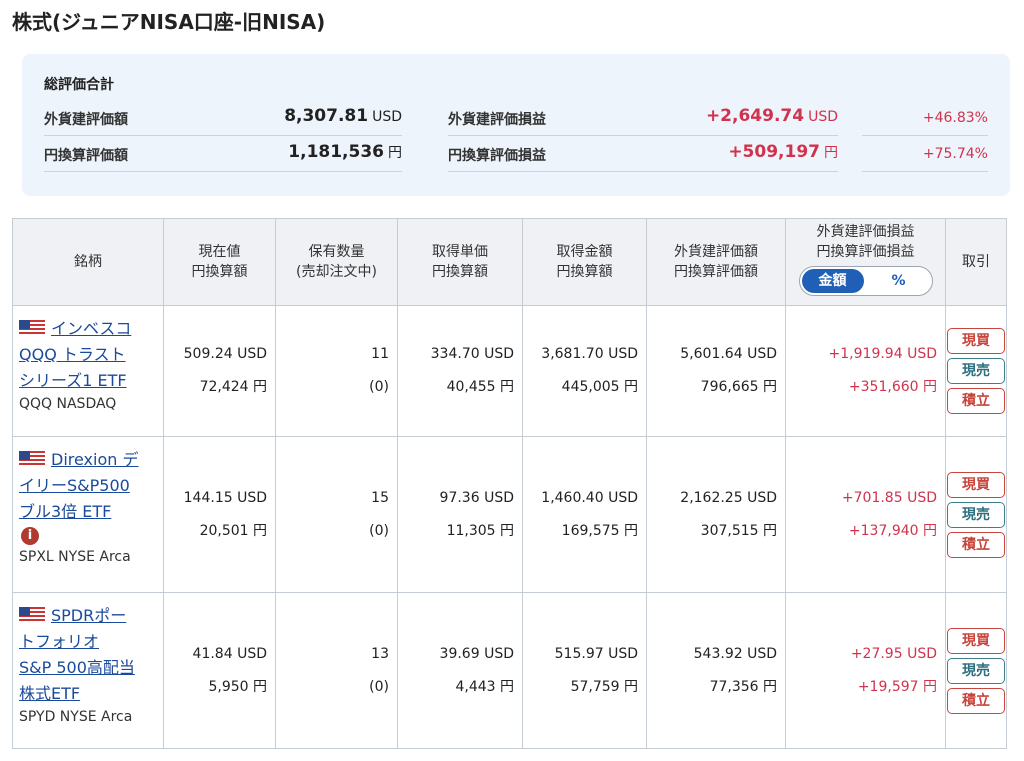  I want to click on toggle-percent: %, so click(898, 281).